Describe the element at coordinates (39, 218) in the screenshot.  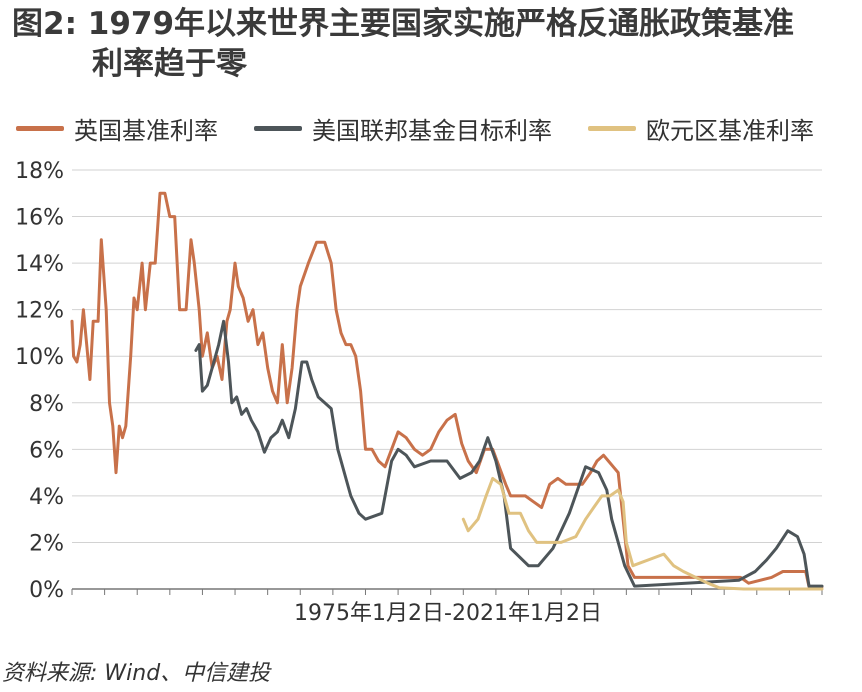
I see `y-tick-label: 16%` at that location.